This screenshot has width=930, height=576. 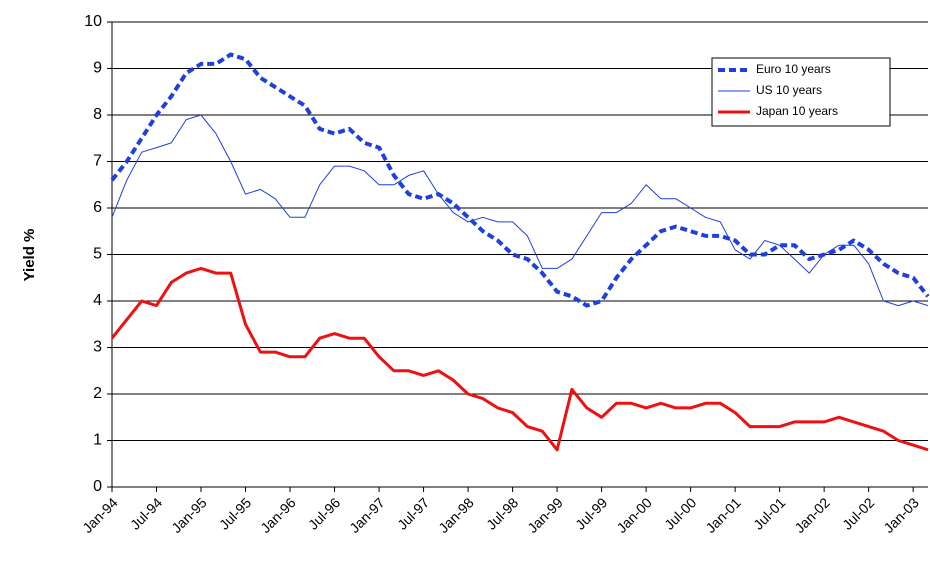 What do you see at coordinates (413, 513) in the screenshot?
I see `x-tick-label: Jul-97` at bounding box center [413, 513].